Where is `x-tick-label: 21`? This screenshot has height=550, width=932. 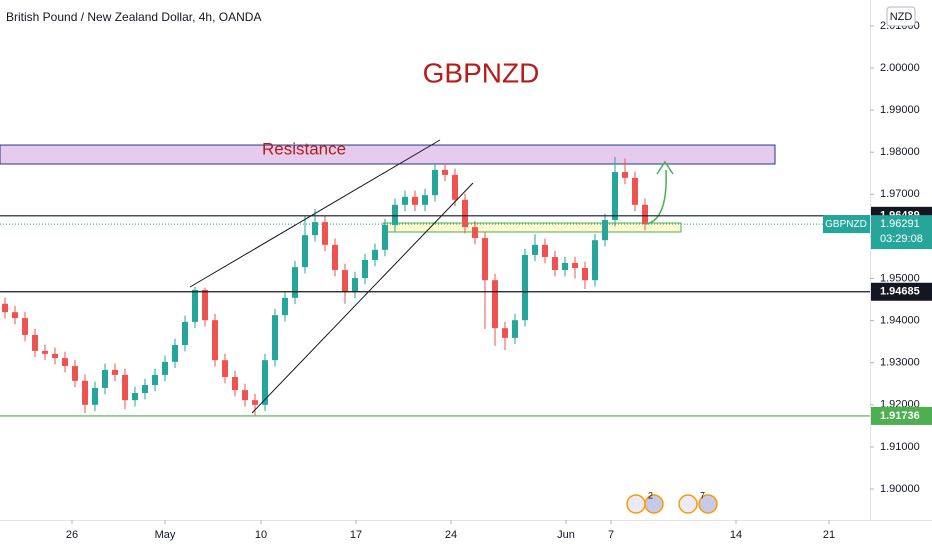
x-tick-label: 21 is located at coordinates (829, 535).